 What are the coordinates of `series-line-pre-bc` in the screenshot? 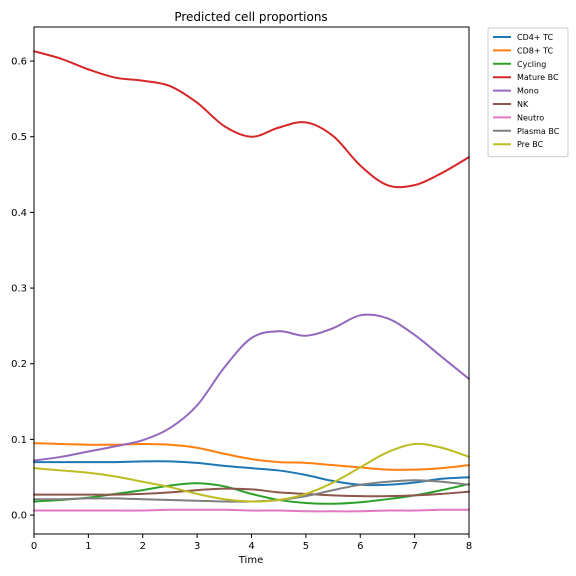 It's located at (251, 472).